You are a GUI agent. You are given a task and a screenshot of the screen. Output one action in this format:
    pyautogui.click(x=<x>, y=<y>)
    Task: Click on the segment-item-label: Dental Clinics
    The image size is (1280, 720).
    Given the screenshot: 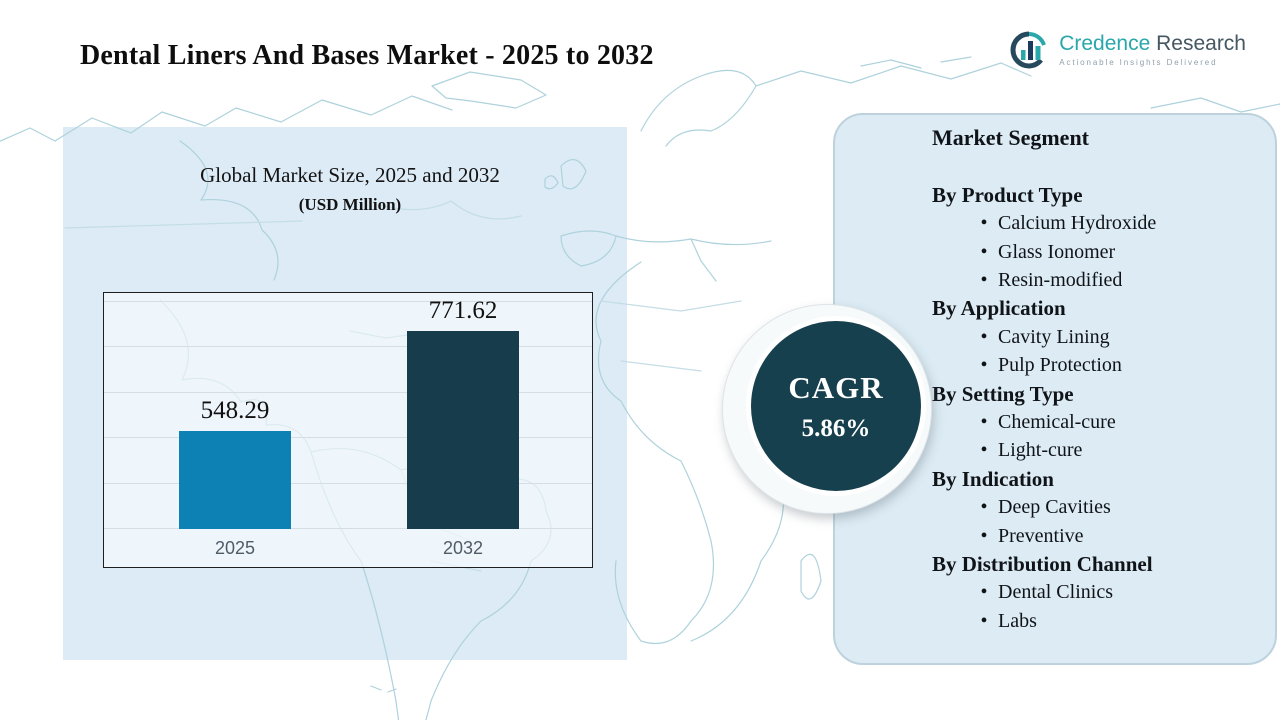 What is the action you would take?
    pyautogui.click(x=1055, y=592)
    